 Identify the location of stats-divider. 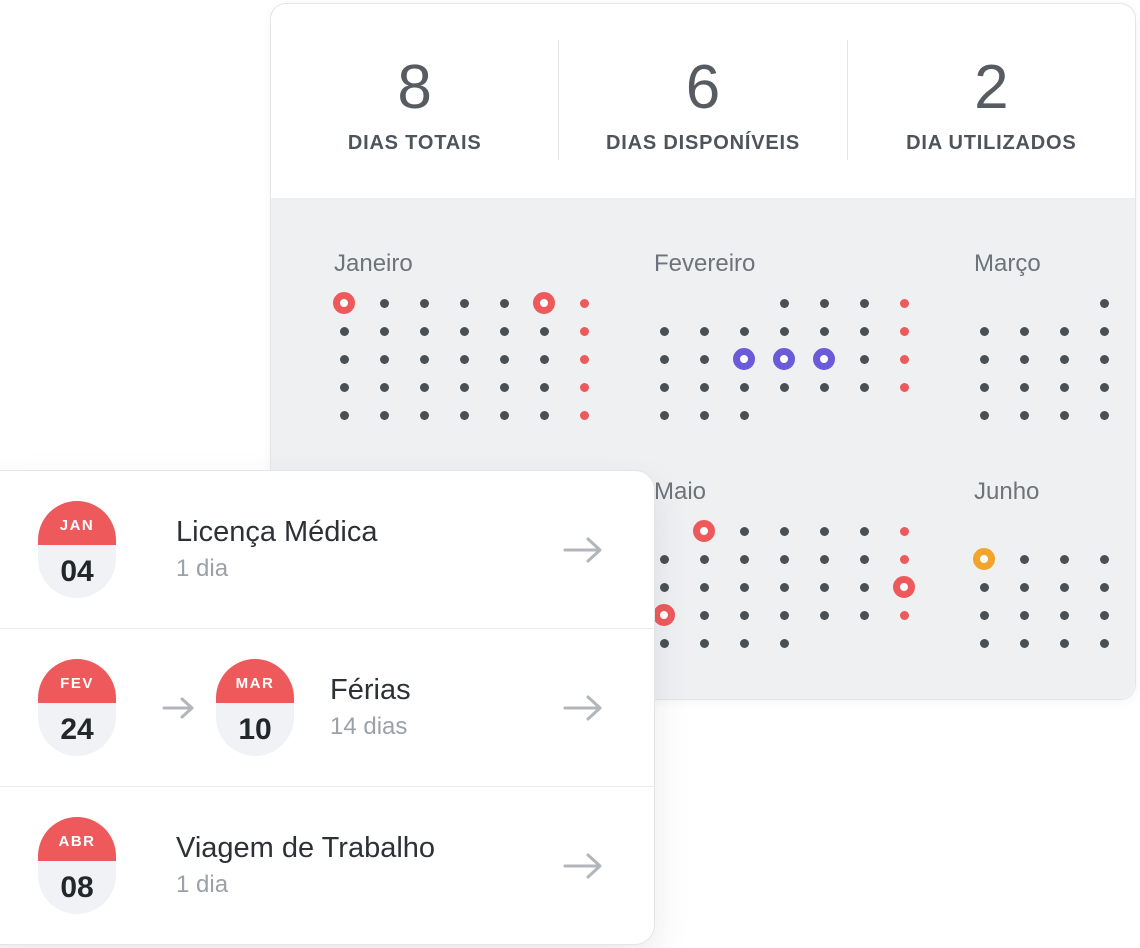
(559, 100).